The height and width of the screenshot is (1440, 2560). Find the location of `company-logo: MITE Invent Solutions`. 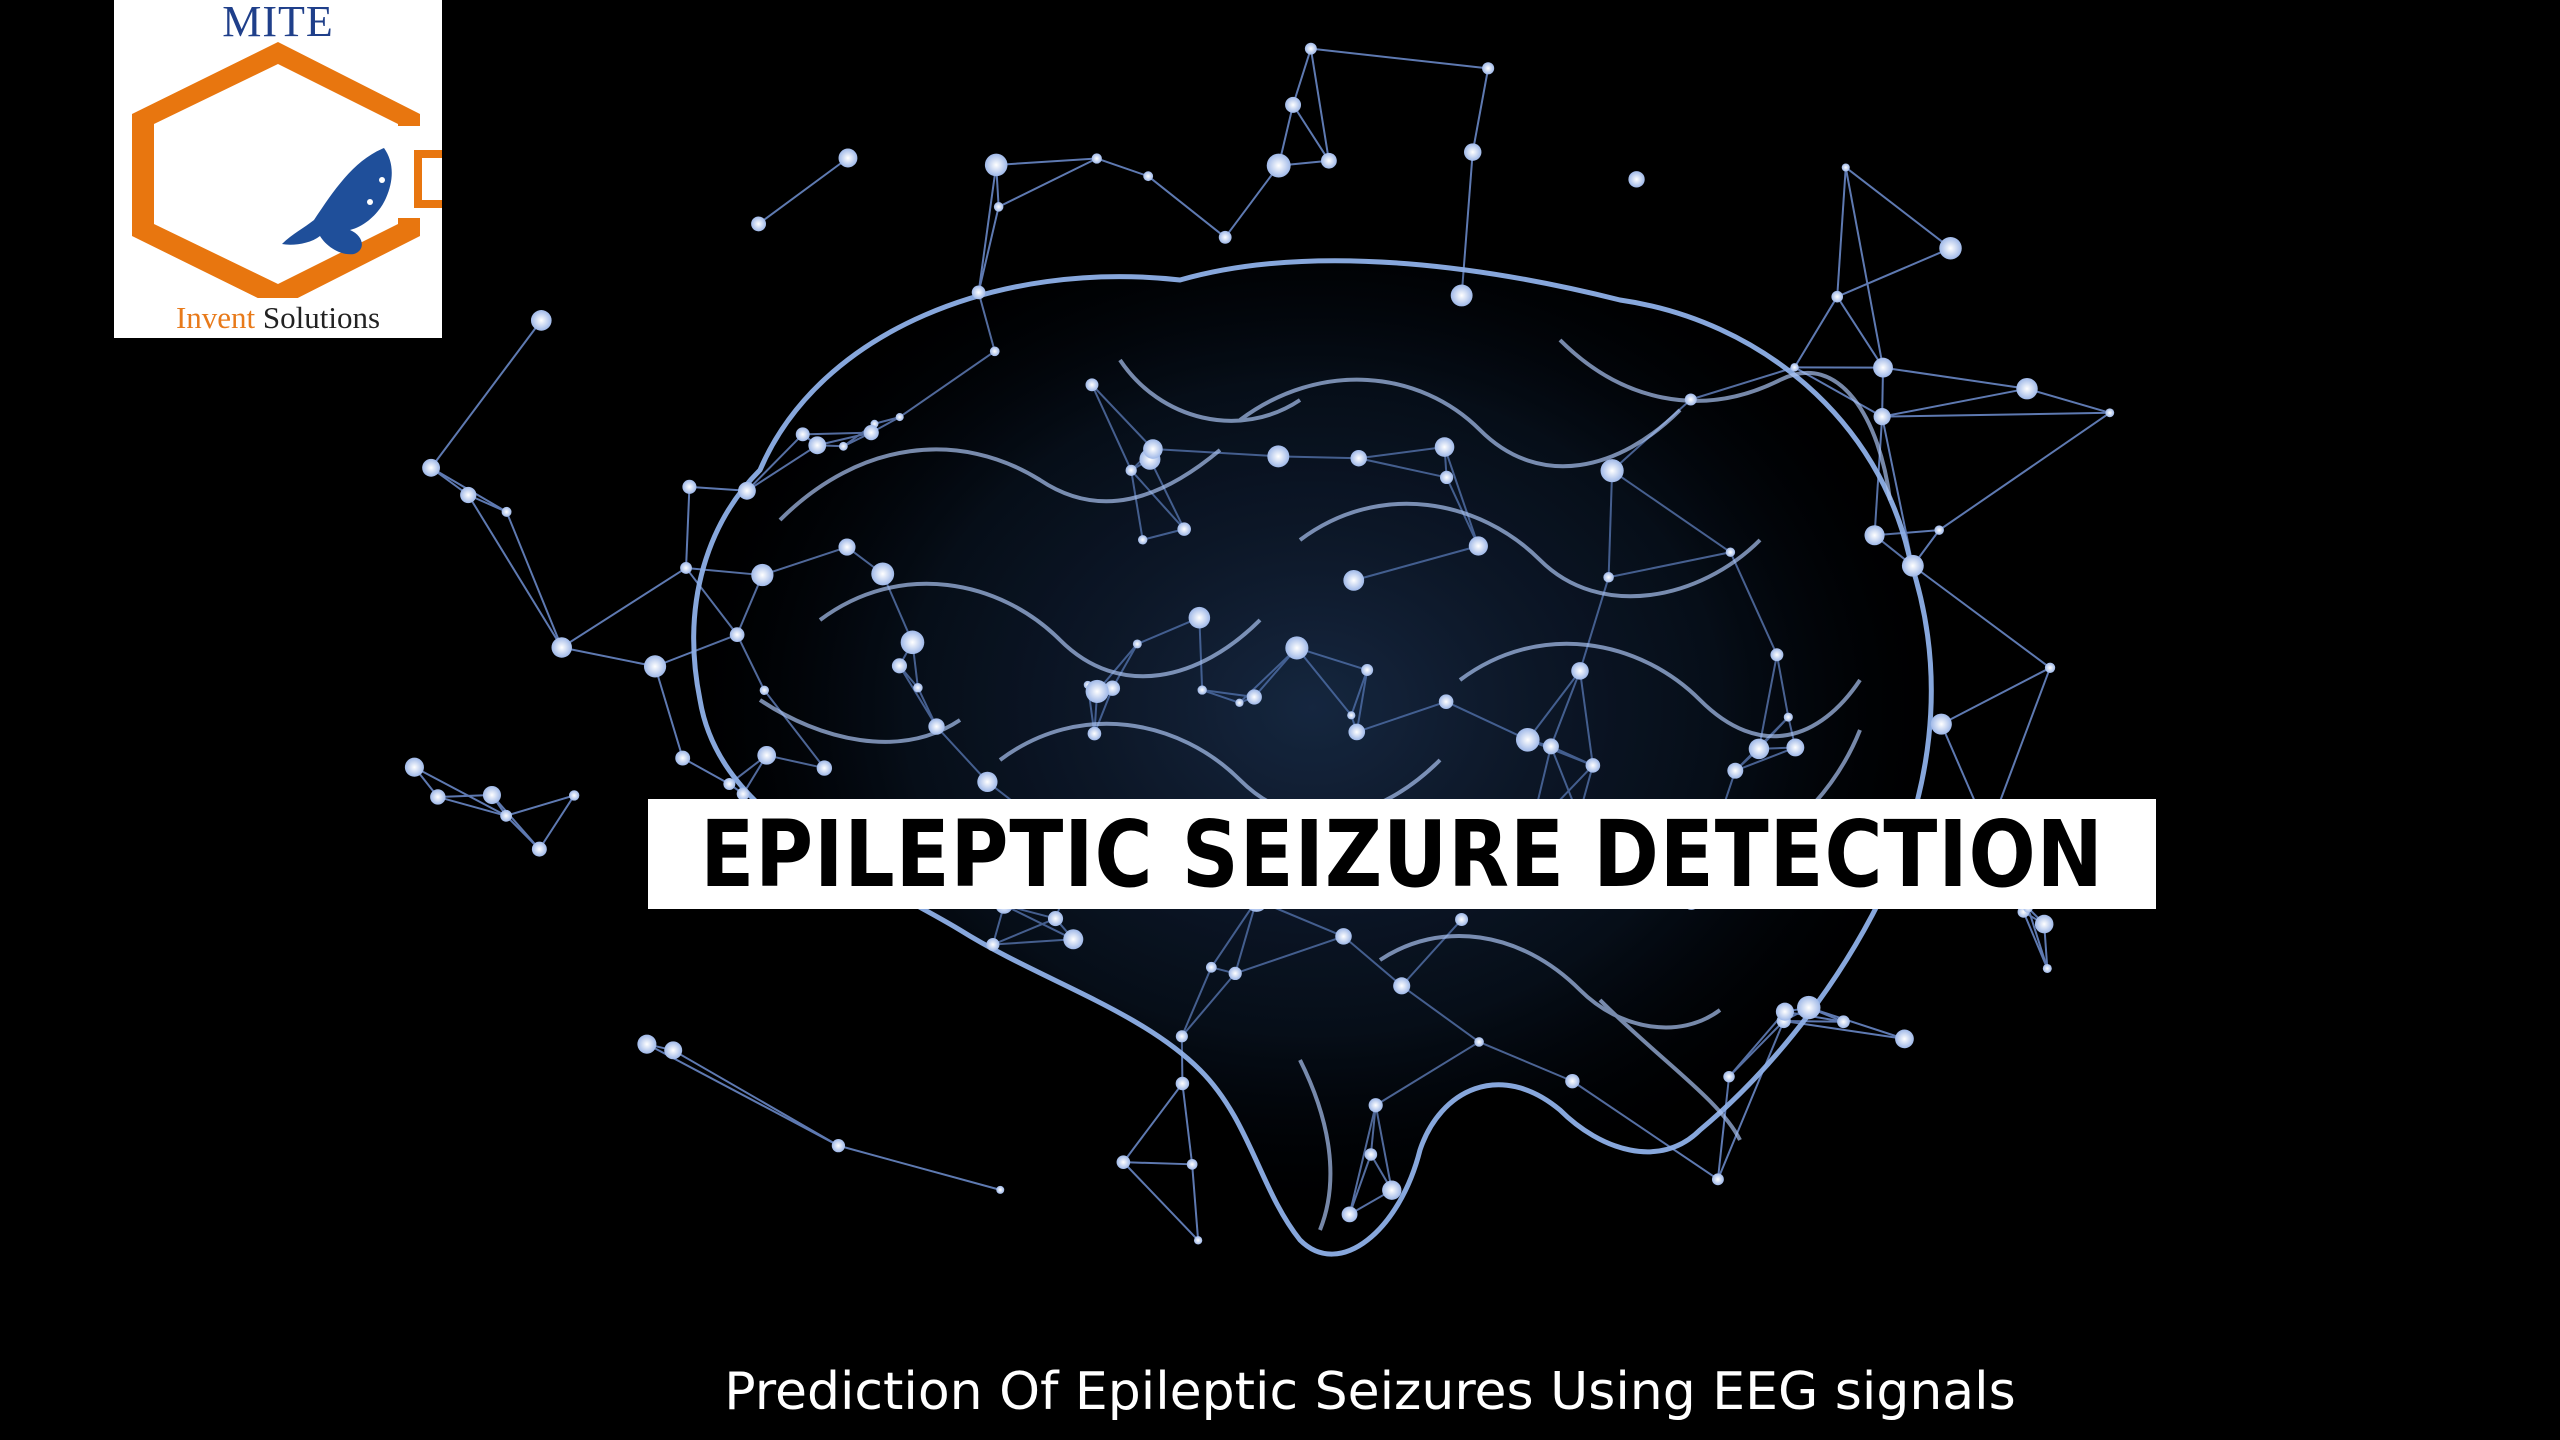

company-logo: MITE Invent Solutions is located at coordinates (278, 169).